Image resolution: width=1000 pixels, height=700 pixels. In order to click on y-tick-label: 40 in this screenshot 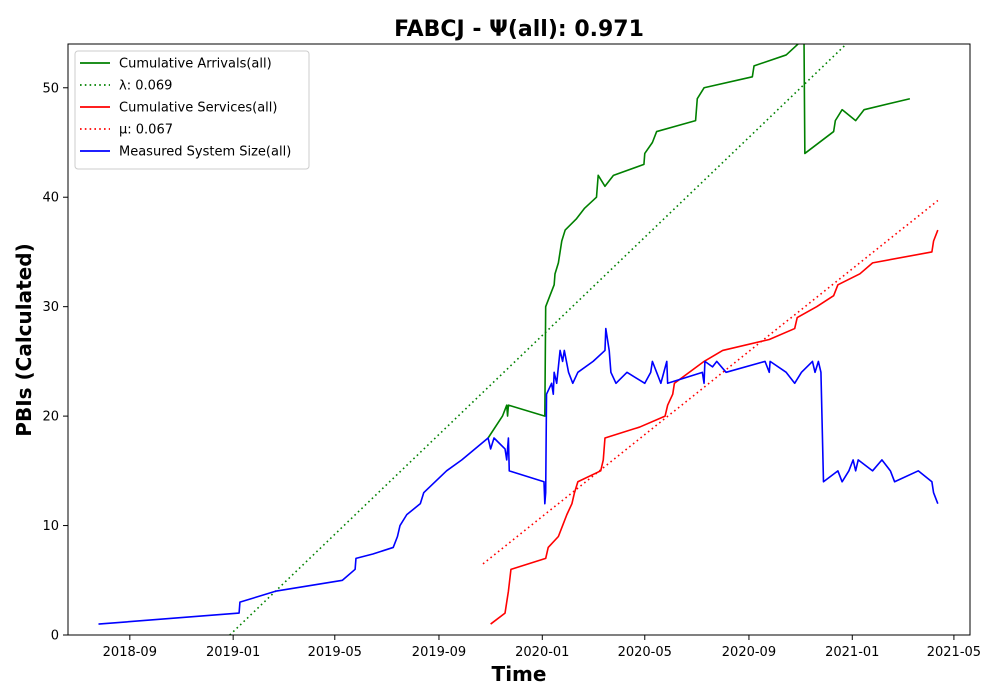, I will do `click(50, 198)`.